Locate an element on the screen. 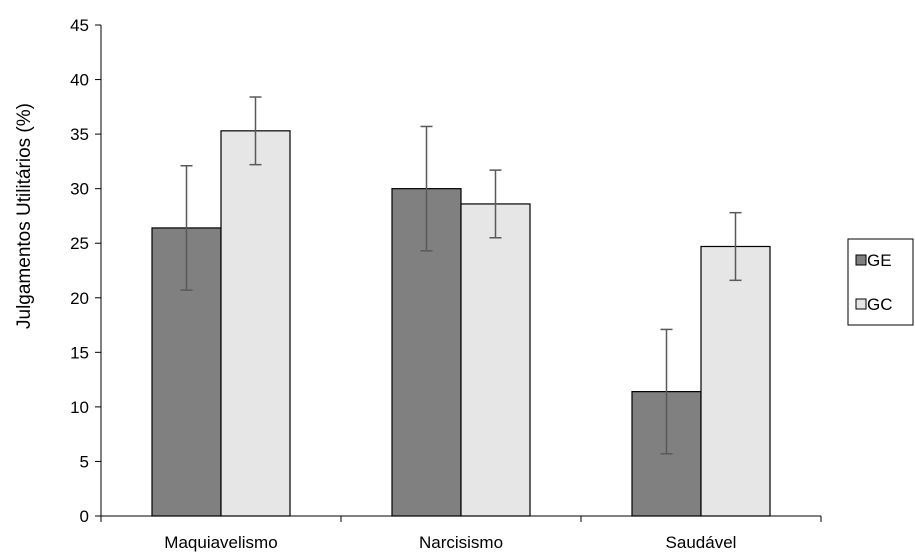  legend-box is located at coordinates (880, 282).